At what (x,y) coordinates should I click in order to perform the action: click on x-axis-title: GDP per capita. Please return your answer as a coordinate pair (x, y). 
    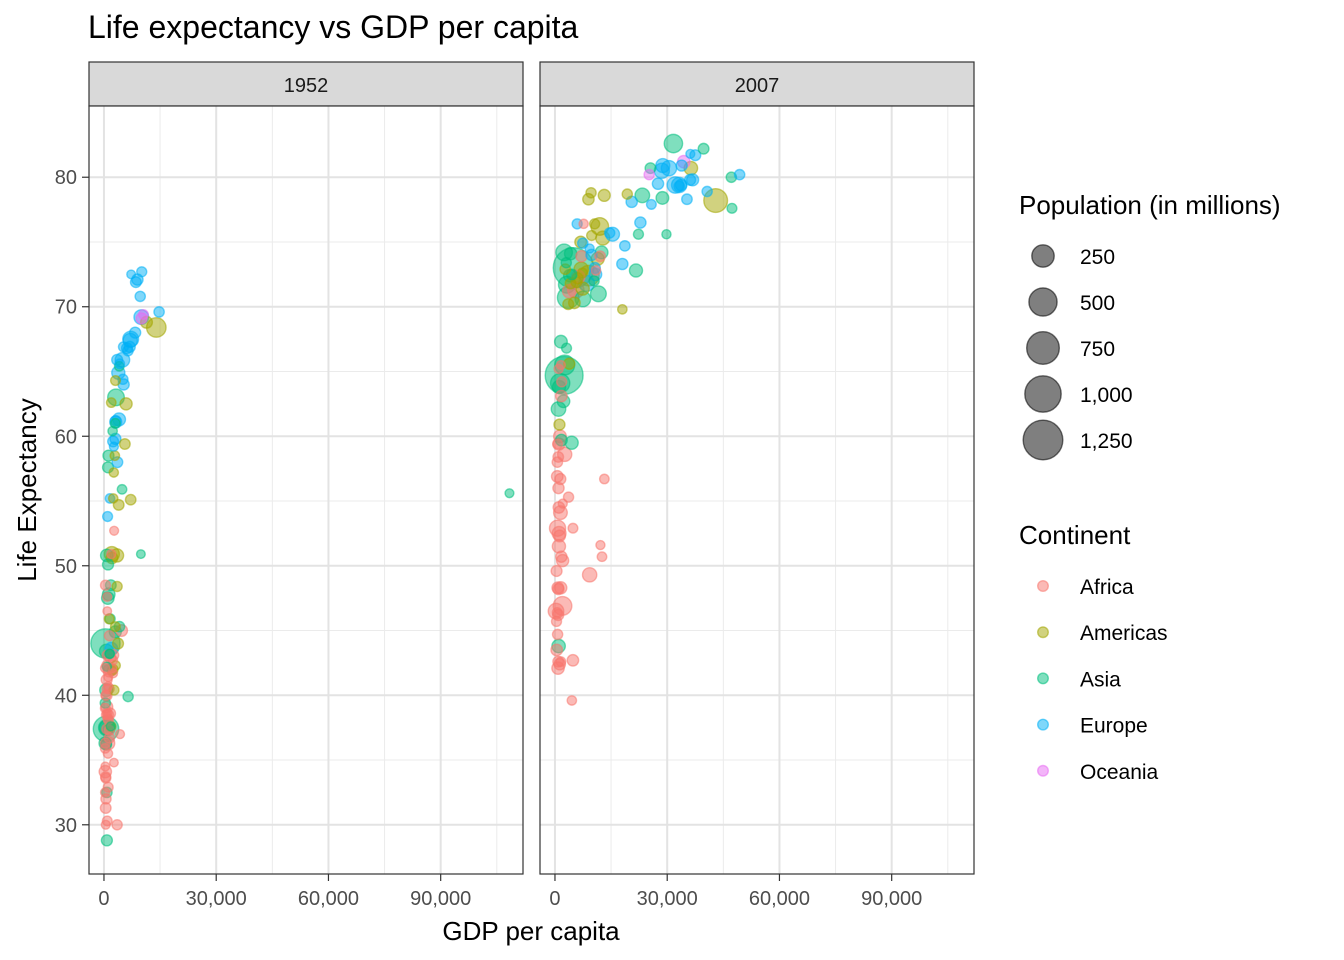
    Looking at the image, I should click on (531, 931).